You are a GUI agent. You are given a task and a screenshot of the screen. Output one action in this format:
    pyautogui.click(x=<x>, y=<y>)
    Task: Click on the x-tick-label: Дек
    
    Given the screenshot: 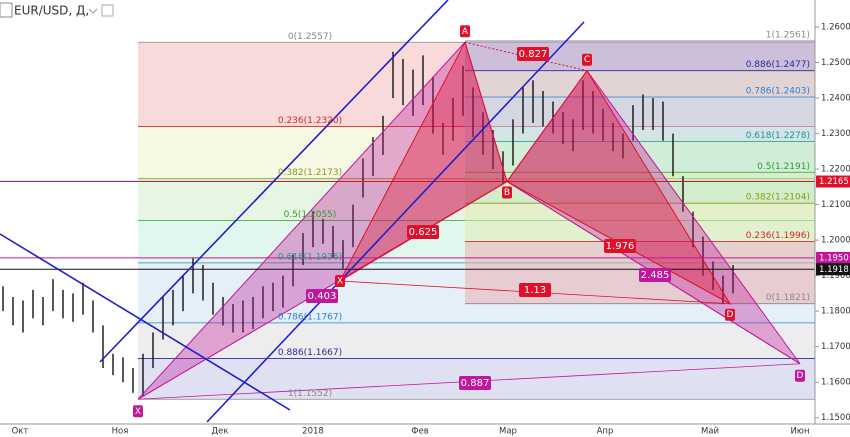 What is the action you would take?
    pyautogui.click(x=219, y=432)
    